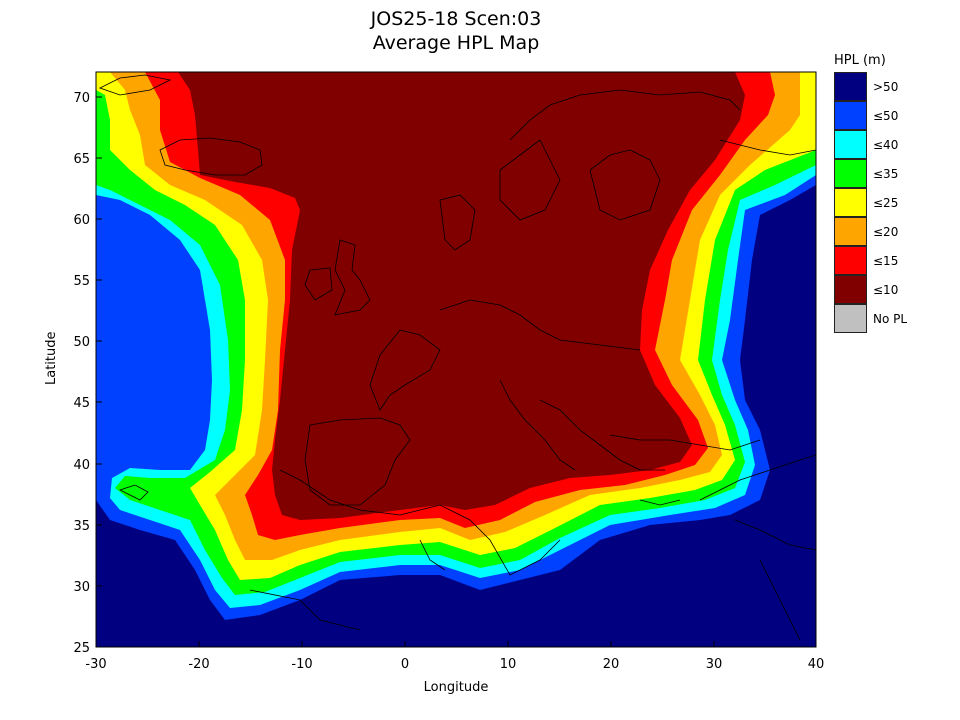 The width and height of the screenshot is (960, 720). I want to click on legend-item: ≤40, so click(894, 144).